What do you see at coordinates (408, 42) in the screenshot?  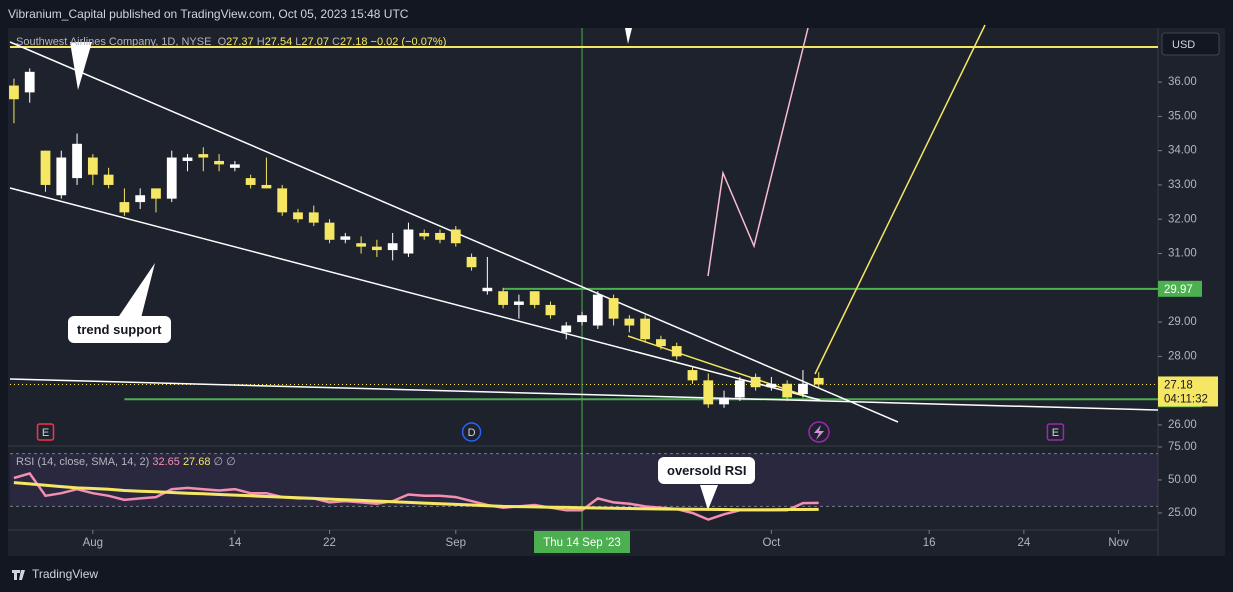 I see `change-value: −0.02 (−0.07%)` at bounding box center [408, 42].